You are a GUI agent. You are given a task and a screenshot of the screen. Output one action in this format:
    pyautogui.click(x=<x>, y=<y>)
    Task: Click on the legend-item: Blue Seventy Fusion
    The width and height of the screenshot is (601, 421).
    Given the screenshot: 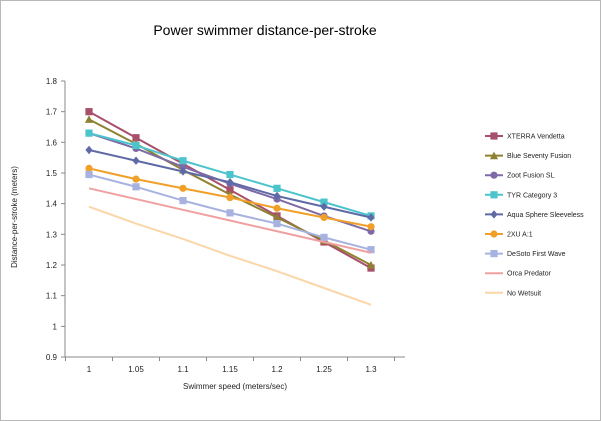 What is the action you would take?
    pyautogui.click(x=528, y=155)
    